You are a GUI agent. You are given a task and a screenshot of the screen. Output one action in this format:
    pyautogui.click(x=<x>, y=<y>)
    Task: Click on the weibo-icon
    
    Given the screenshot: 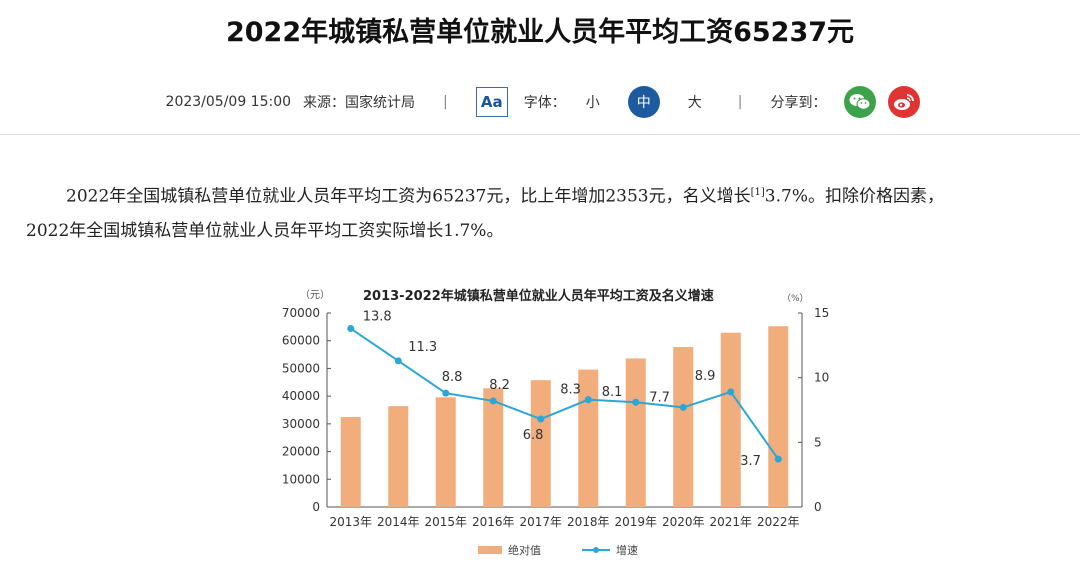 What is the action you would take?
    pyautogui.click(x=904, y=102)
    